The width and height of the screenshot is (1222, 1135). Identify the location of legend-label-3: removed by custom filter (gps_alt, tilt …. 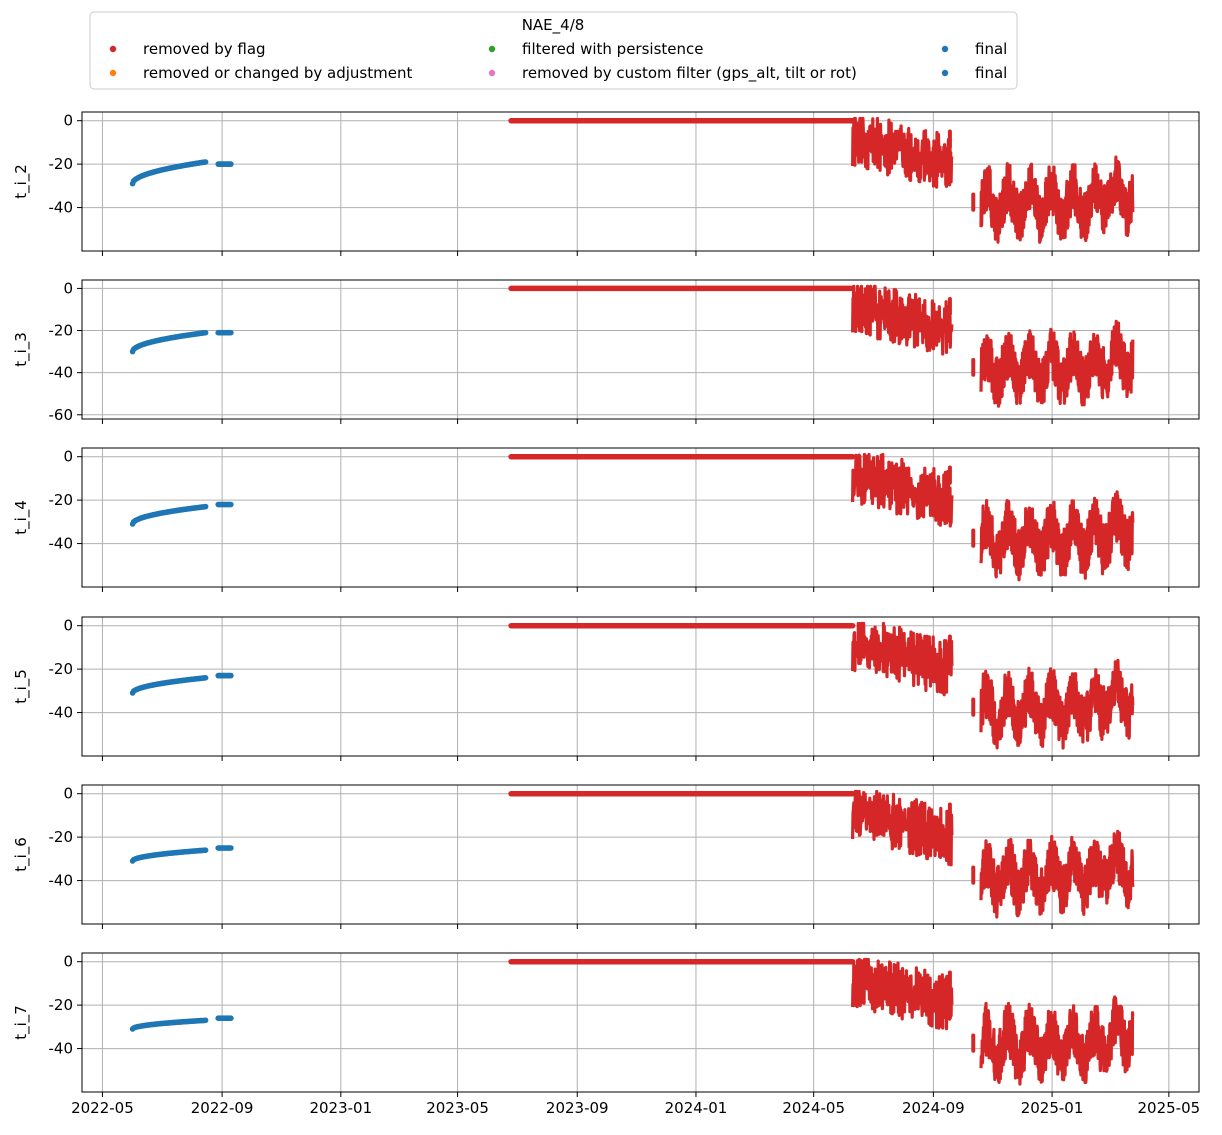
(689, 73).